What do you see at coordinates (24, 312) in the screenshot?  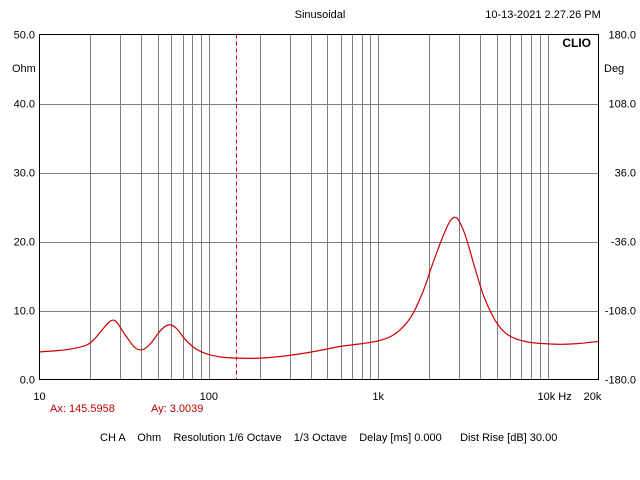 I see `y-tick-label: 10.0` at bounding box center [24, 312].